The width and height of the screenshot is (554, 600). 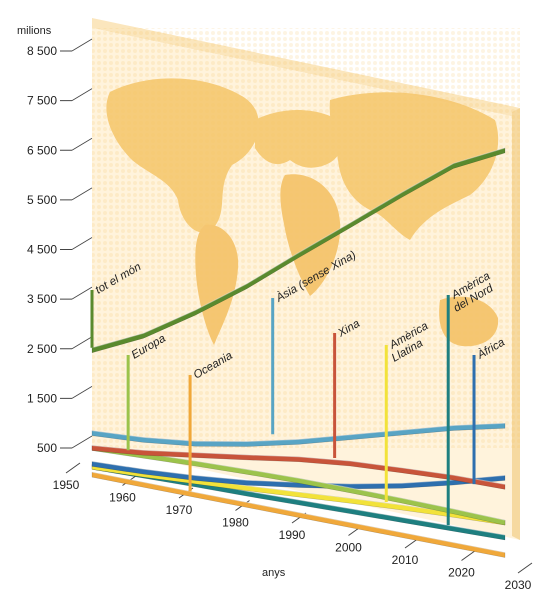 What do you see at coordinates (518, 585) in the screenshot?
I see `x-tick-label: 2030` at bounding box center [518, 585].